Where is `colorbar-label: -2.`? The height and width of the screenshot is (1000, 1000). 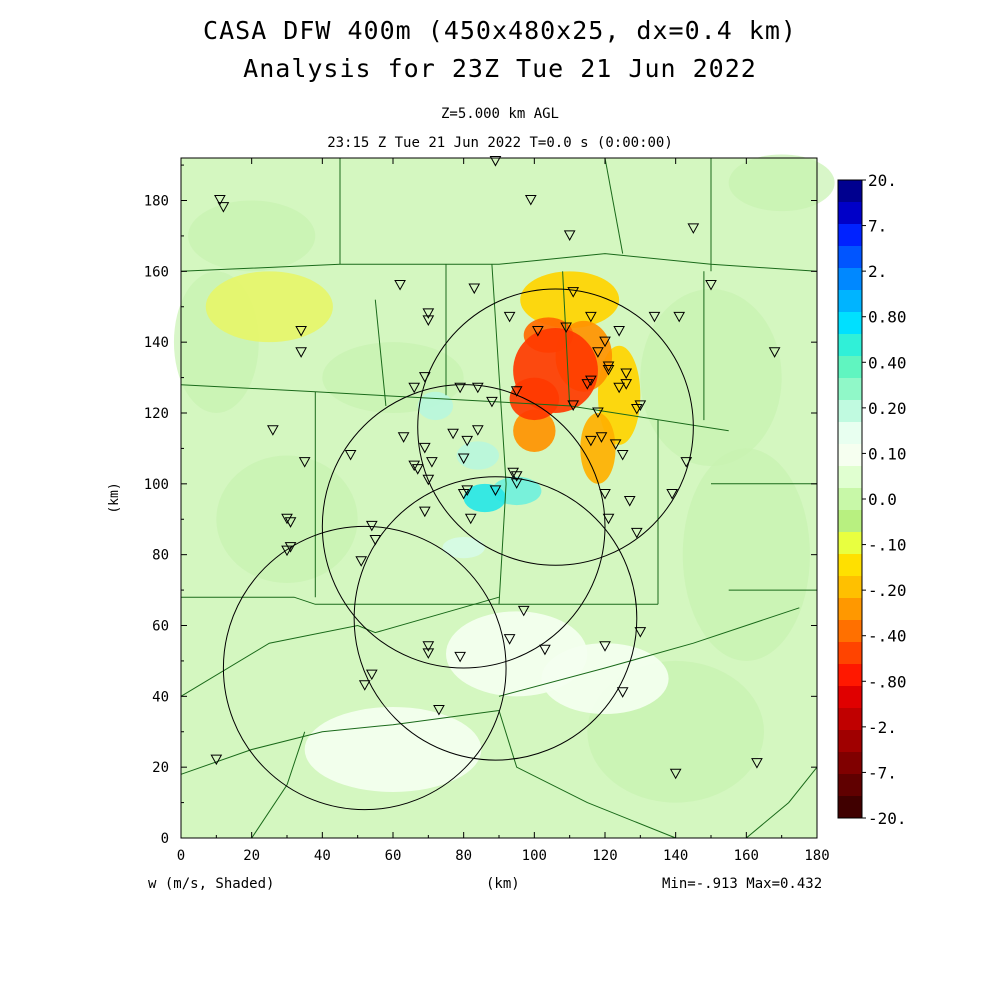
colorbar-label: -2. is located at coordinates (882, 727).